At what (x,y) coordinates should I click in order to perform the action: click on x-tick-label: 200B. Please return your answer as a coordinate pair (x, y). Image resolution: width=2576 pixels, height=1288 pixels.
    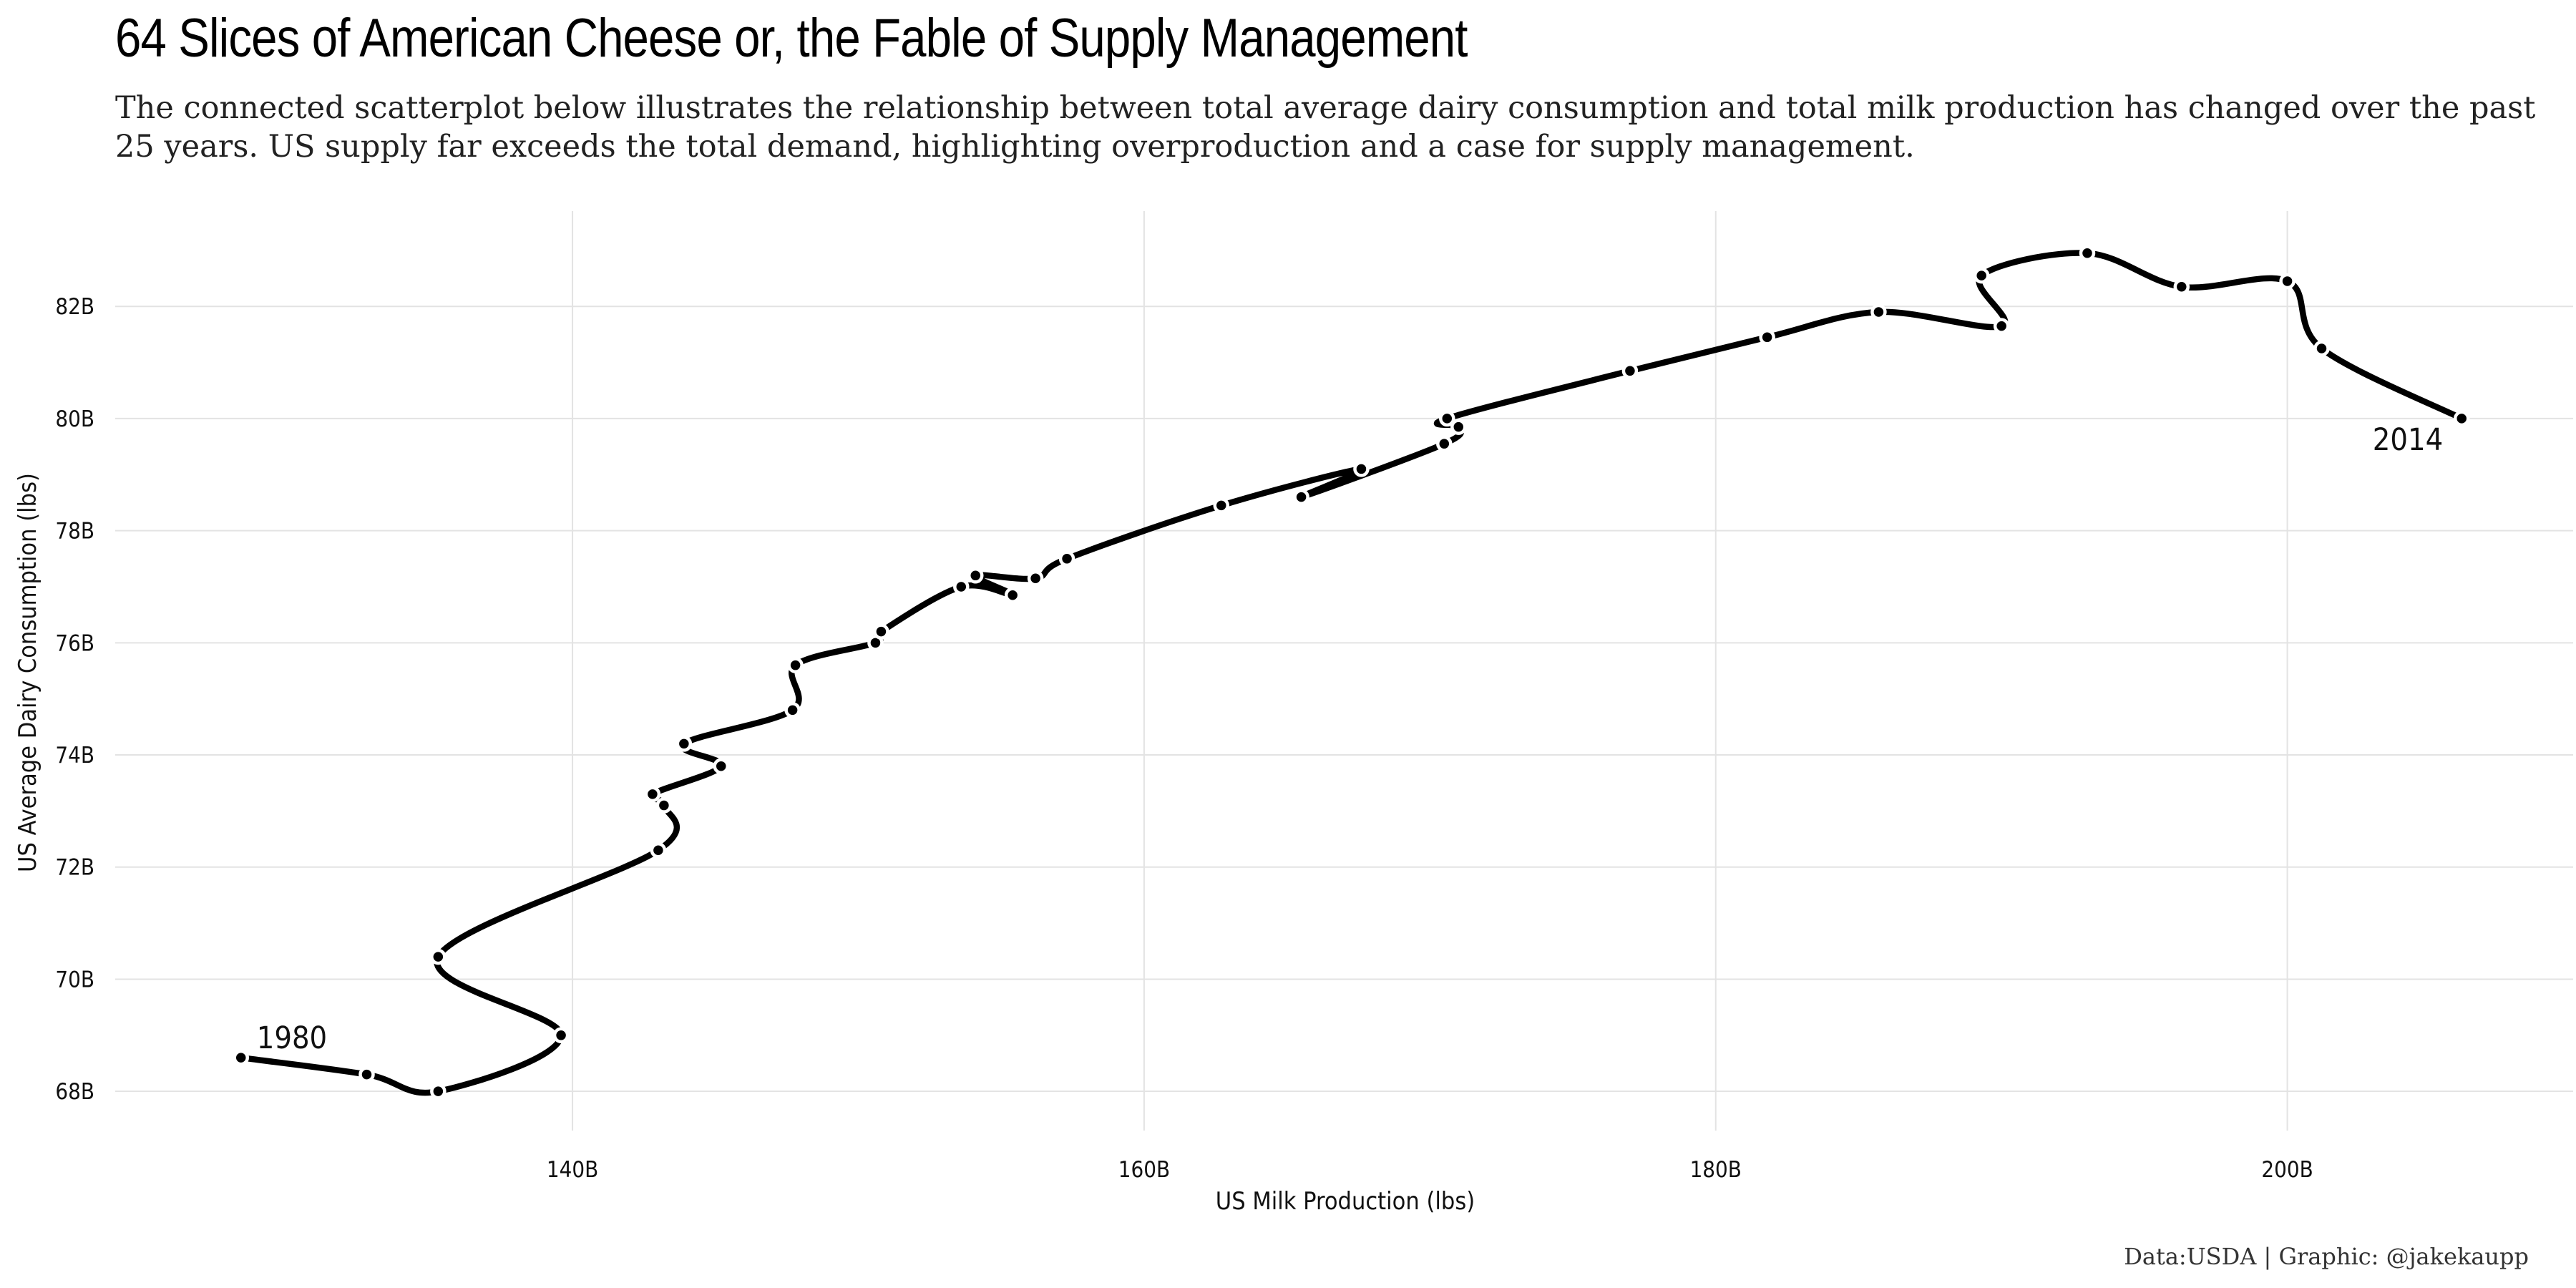
    Looking at the image, I should click on (2287, 1170).